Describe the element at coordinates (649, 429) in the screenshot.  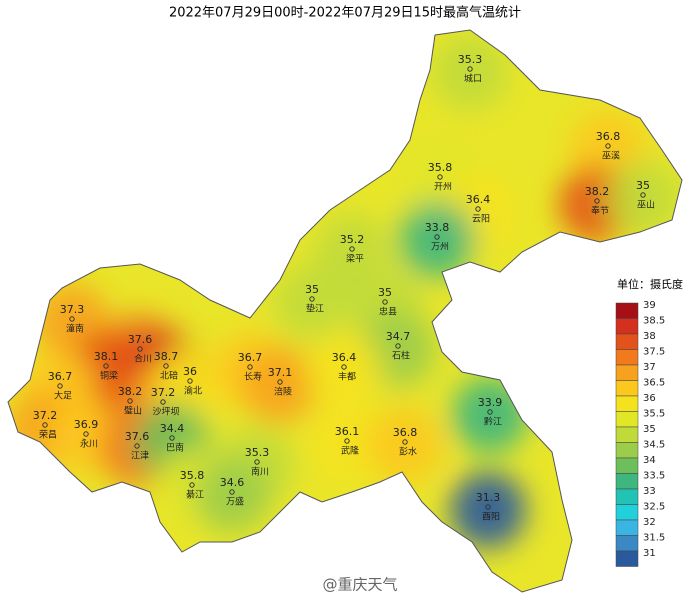
I see `legend-label: 35` at that location.